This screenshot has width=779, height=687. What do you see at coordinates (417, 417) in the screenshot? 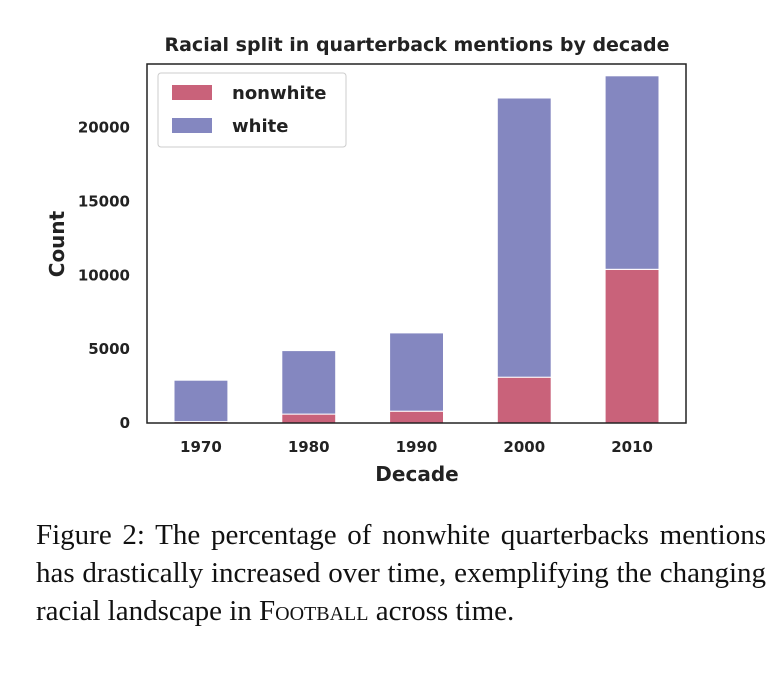
I see `bar-nonwhite-1990` at bounding box center [417, 417].